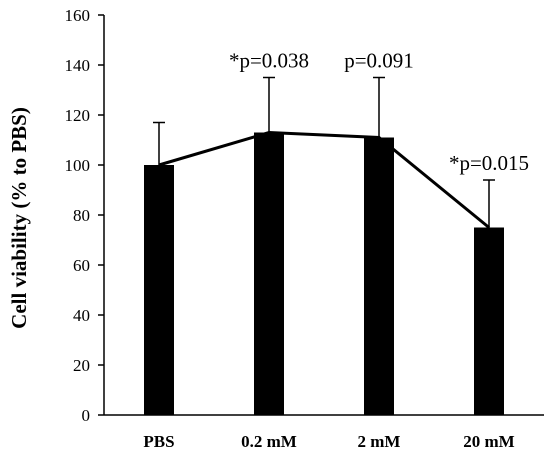 The image size is (550, 464). Describe the element at coordinates (78, 65) in the screenshot. I see `y-tick-label: 140` at that location.